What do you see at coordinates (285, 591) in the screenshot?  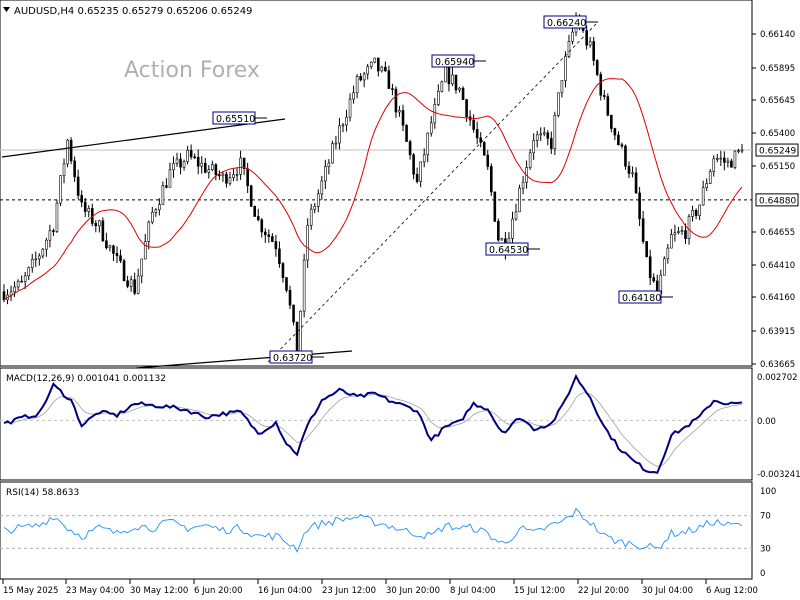 I see `time-tick-label: 16 Jun 04:00` at bounding box center [285, 591].